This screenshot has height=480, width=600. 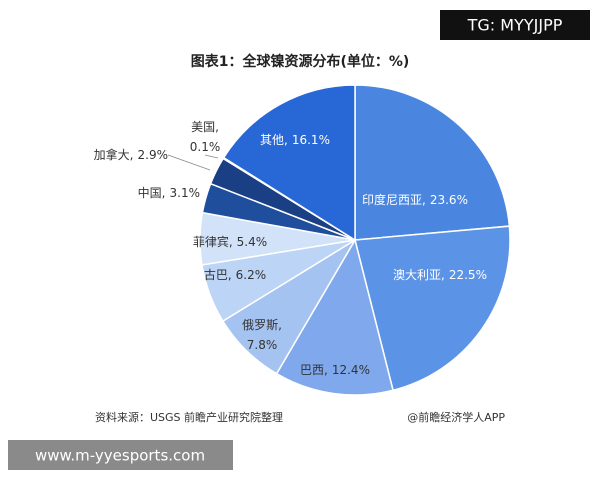 What do you see at coordinates (394, 199) in the screenshot?
I see `slice-category: 印度尼西亚,` at bounding box center [394, 199].